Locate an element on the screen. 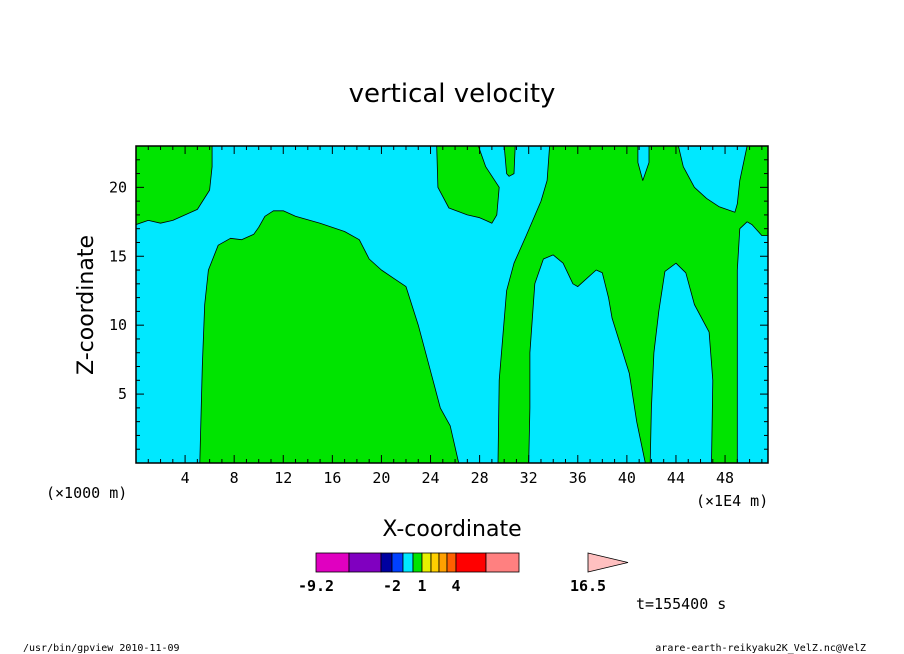  time-label: t=155400 s is located at coordinates (681, 604).